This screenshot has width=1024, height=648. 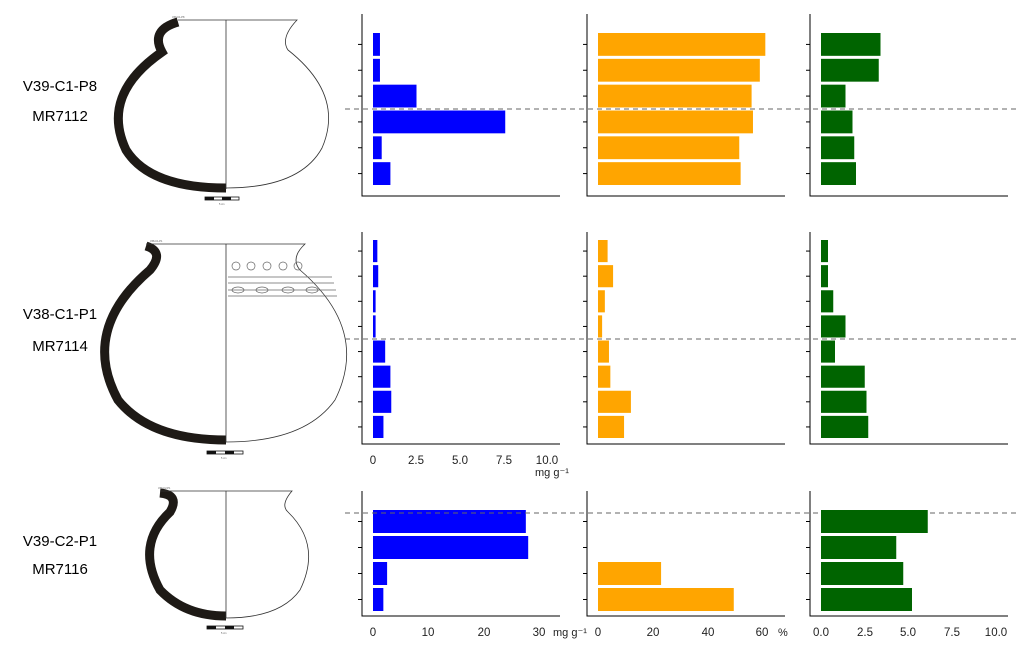 What do you see at coordinates (223, 458) in the screenshot?
I see `scale-bar-label-2: 5 cm` at bounding box center [223, 458].